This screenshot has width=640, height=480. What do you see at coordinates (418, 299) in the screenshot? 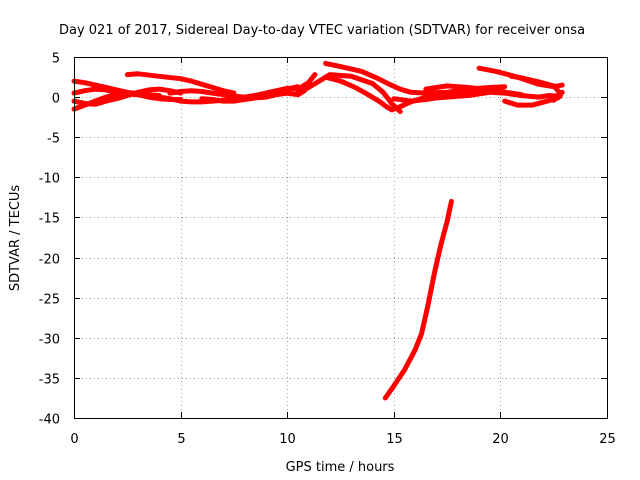
I see `series-arc16` at bounding box center [418, 299].